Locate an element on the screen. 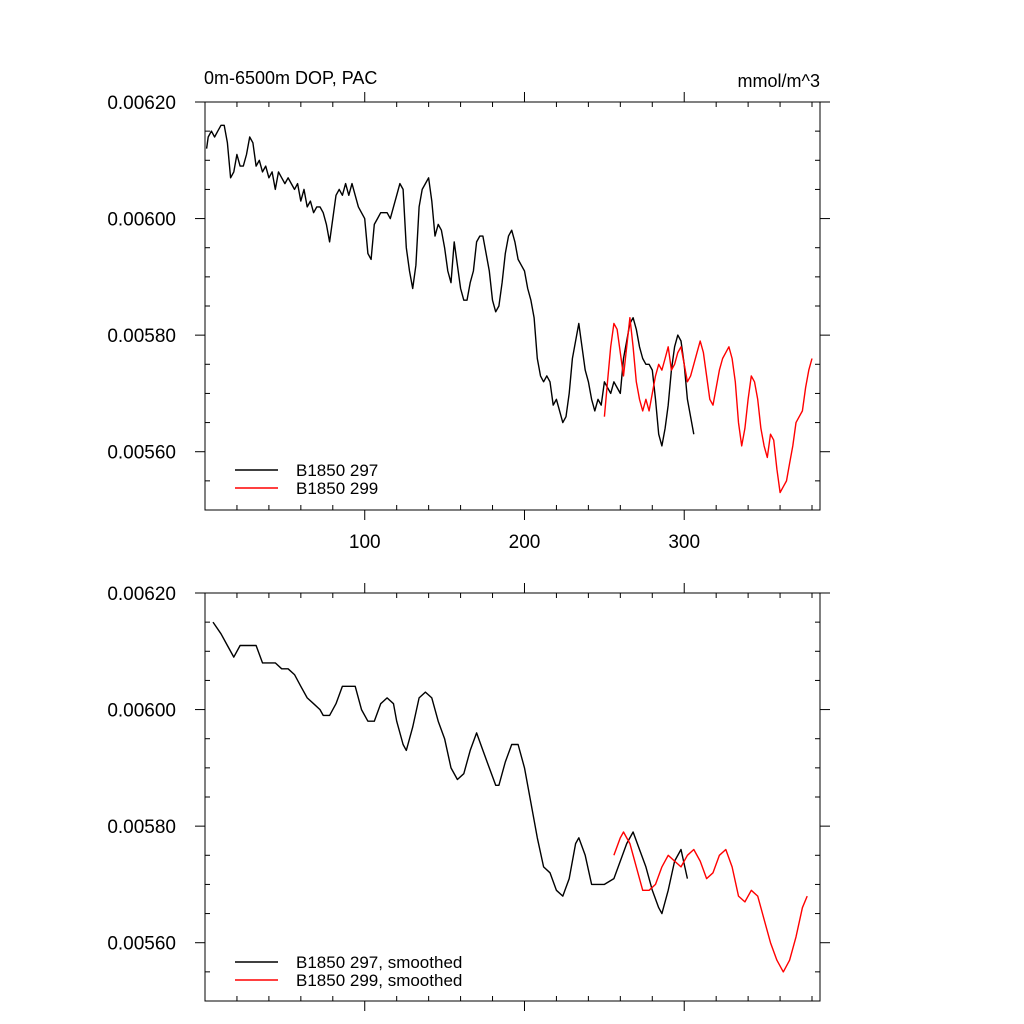 The image size is (1024, 1024). chart-title: 0m-6500m DOP, PAC is located at coordinates (290, 78).